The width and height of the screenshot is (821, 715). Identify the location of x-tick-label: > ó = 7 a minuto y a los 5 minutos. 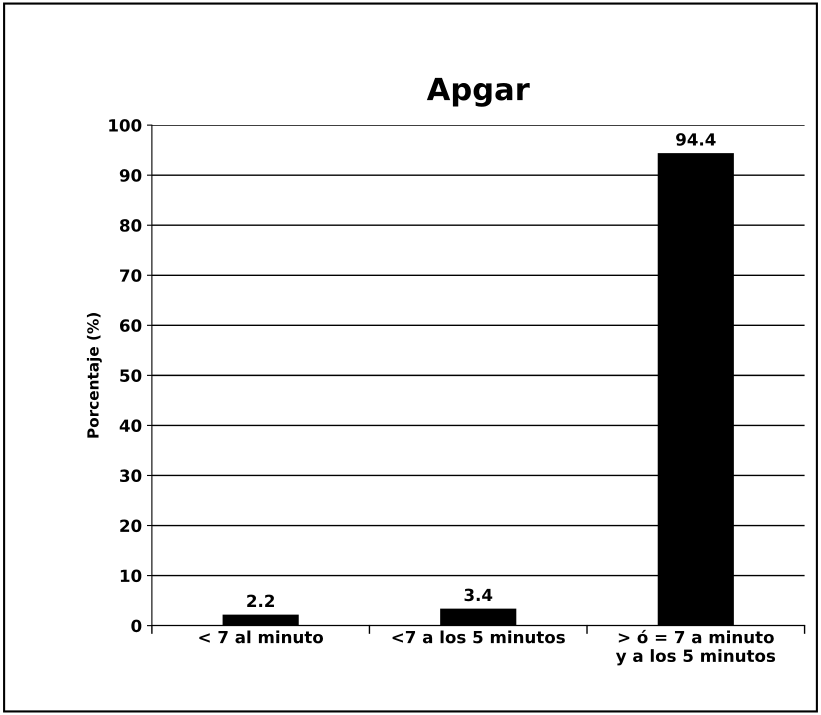
(696, 648).